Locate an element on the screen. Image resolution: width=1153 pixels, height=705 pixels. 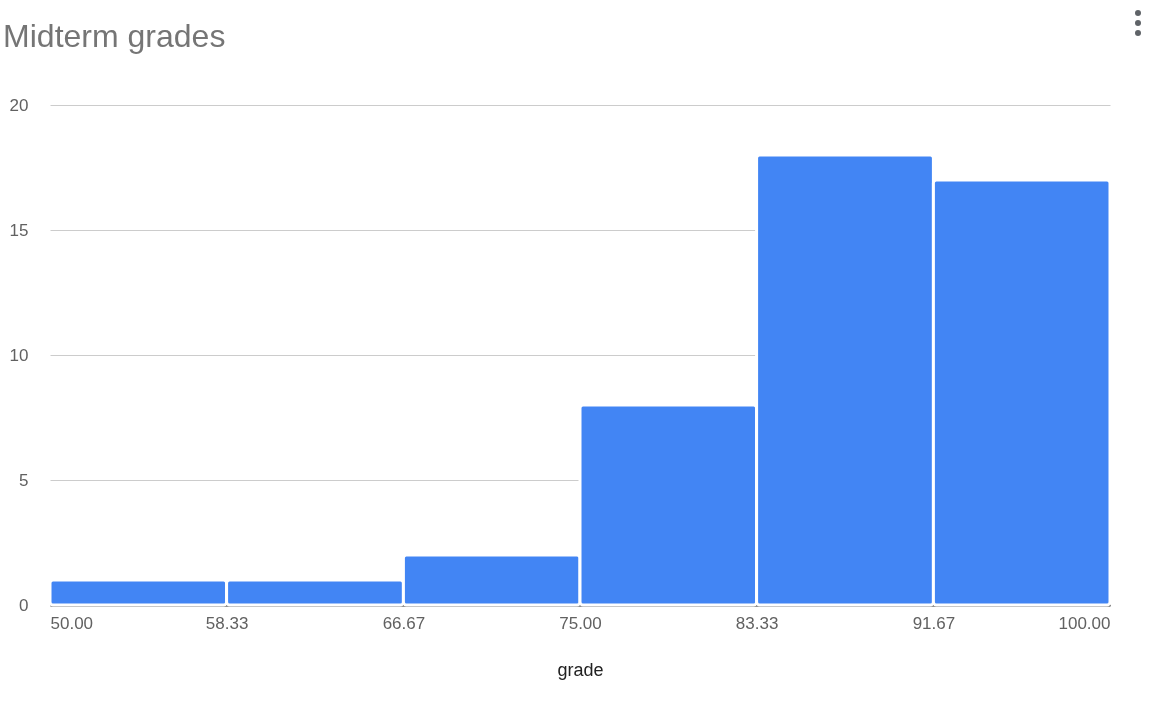
x-tick-label: 58.33 is located at coordinates (227, 623).